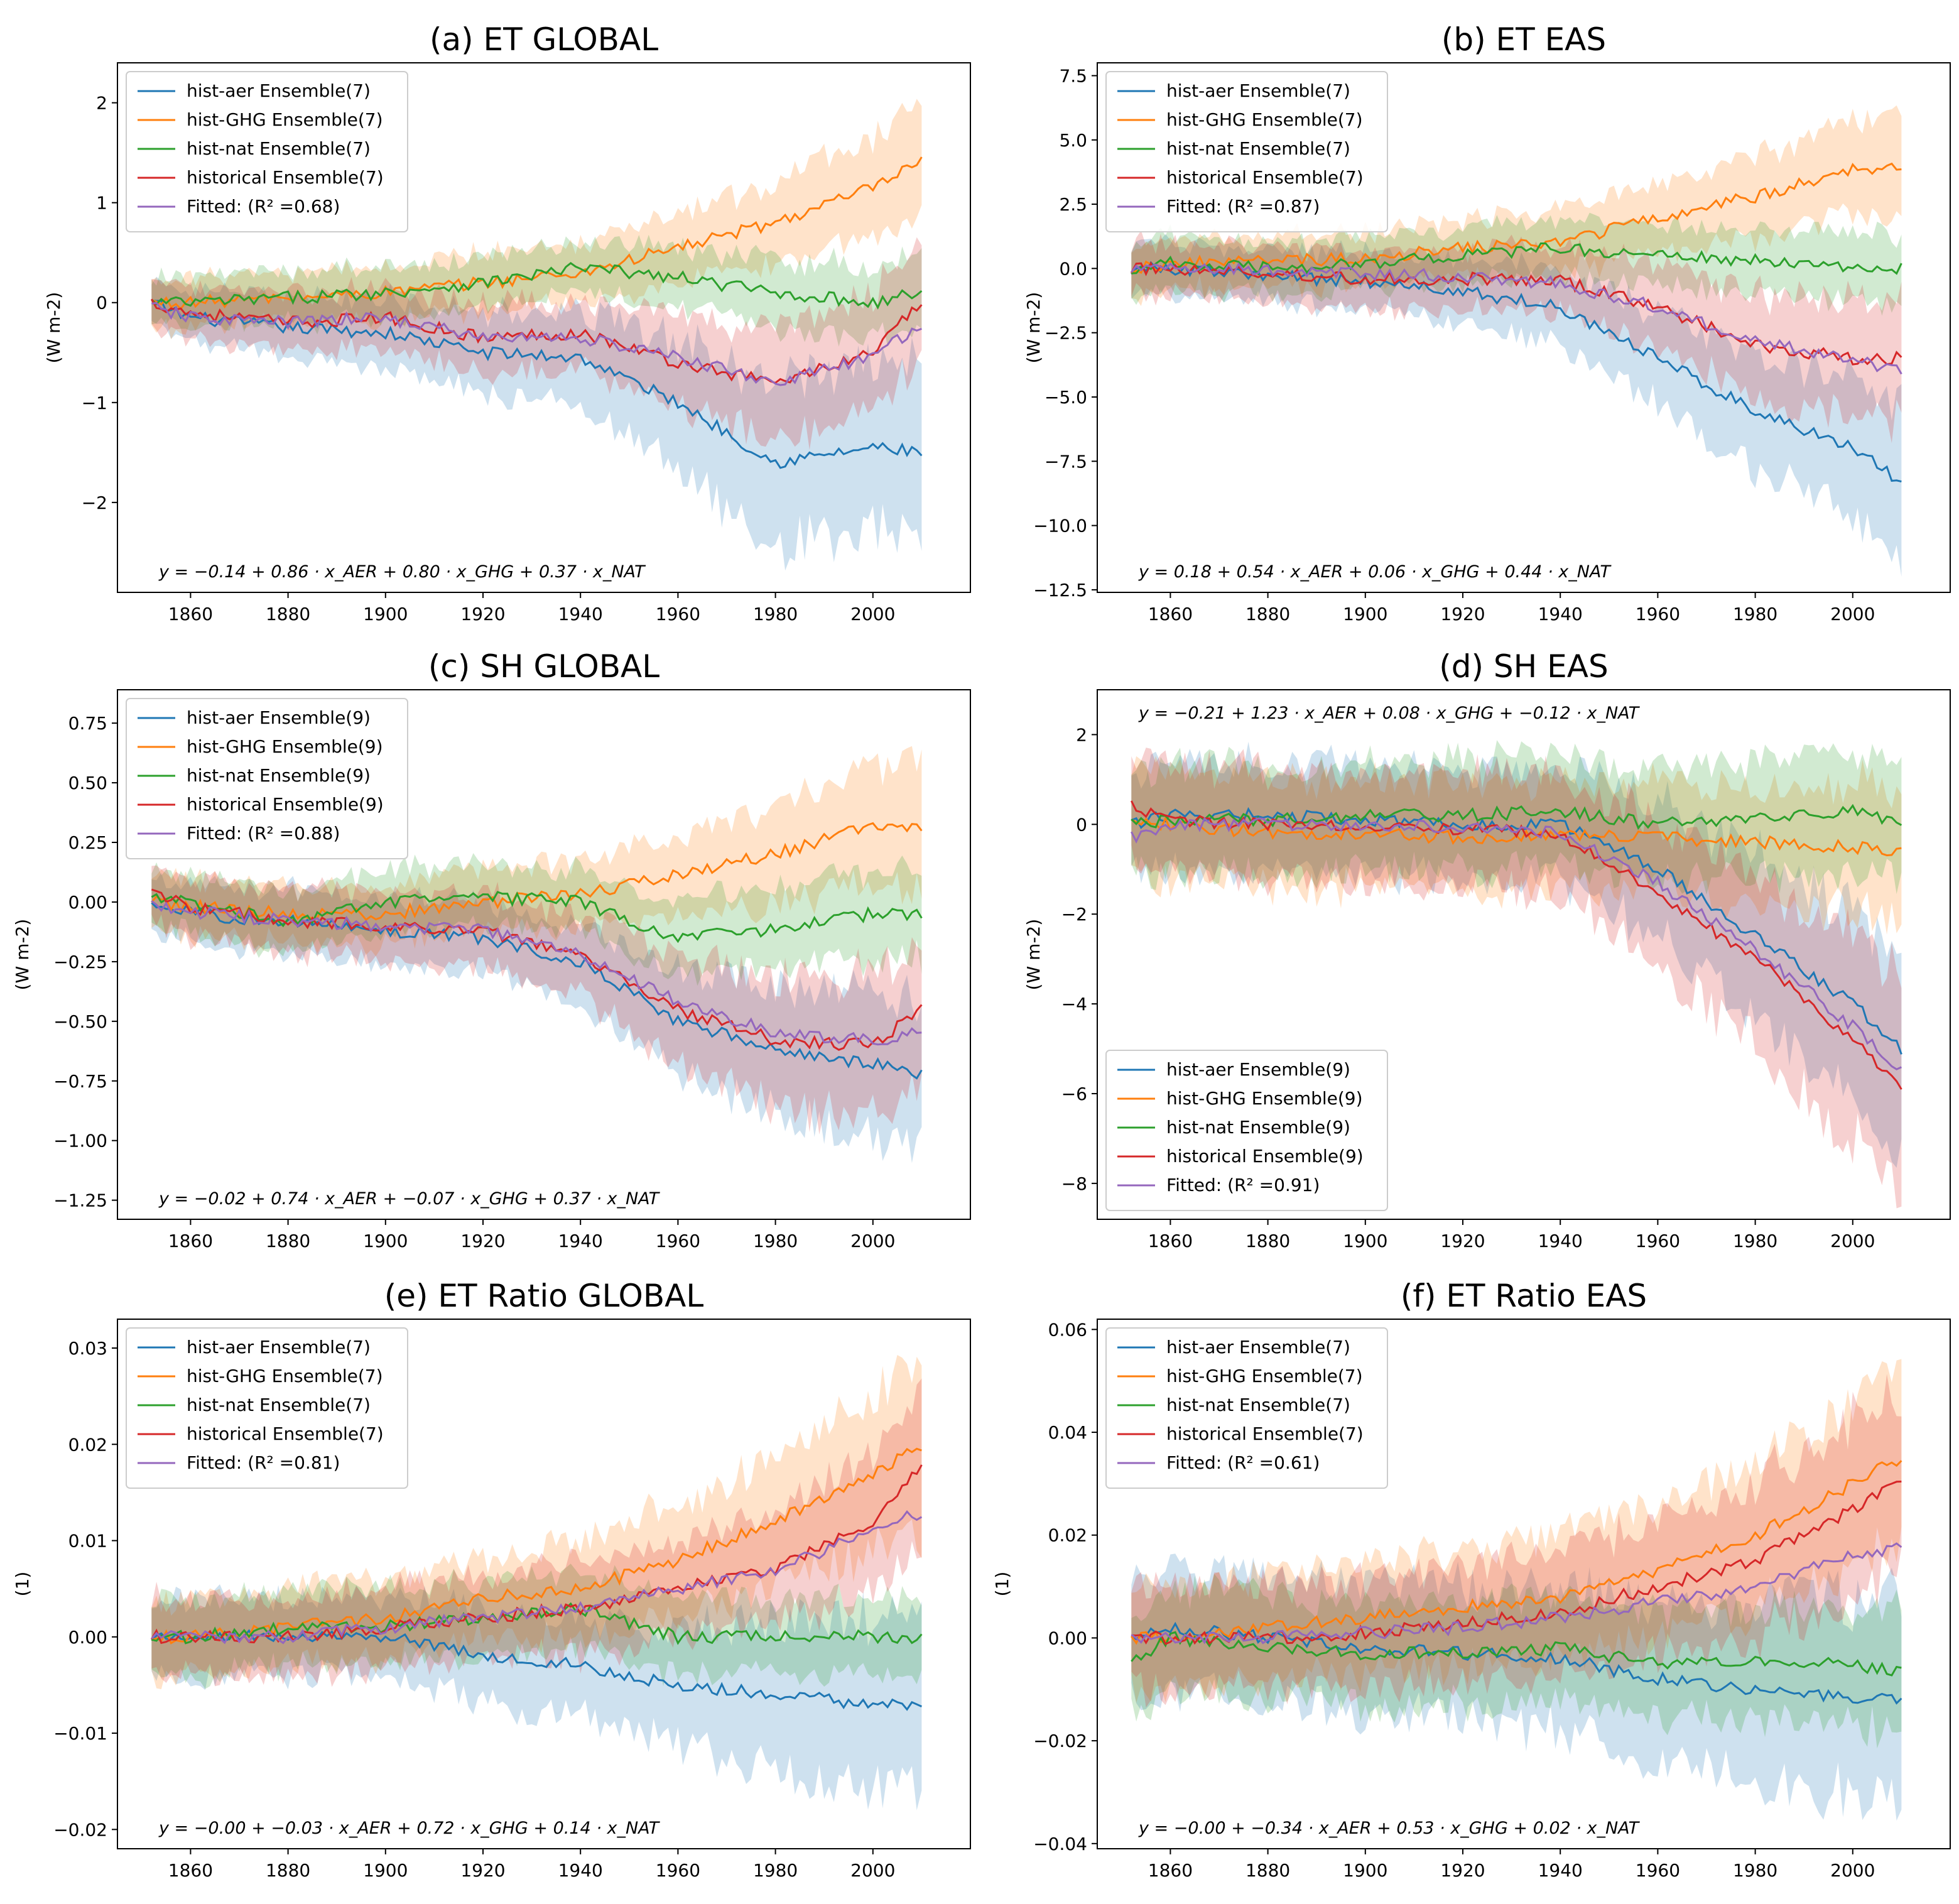  I want to click on y-tick-label: −12.5, so click(1060, 590).